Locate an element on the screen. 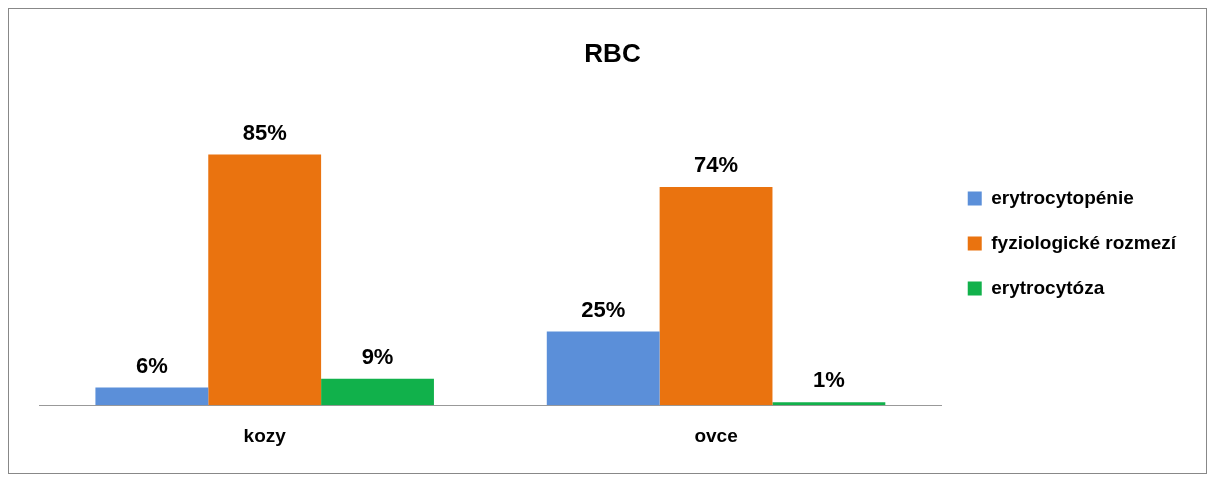  data-label: 25% is located at coordinates (603, 309).